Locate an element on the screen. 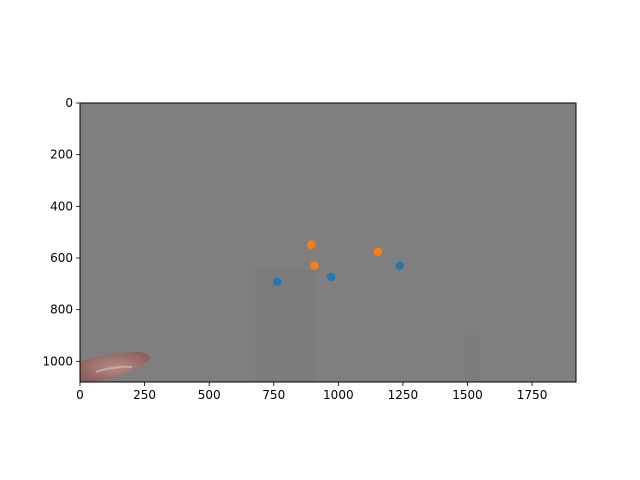  x-tick-label: 500 is located at coordinates (209, 395).